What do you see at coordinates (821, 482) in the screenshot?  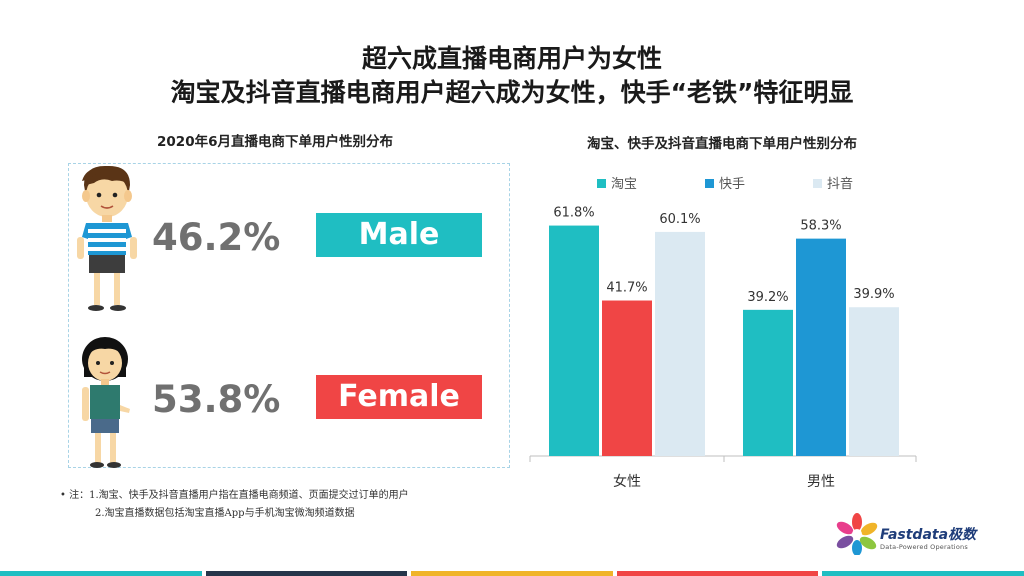 I see `category-label: 男性` at bounding box center [821, 482].